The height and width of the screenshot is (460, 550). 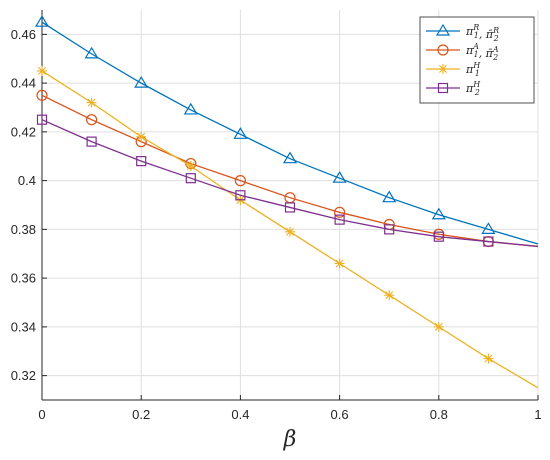 I want to click on x-tick-label: 0.8, so click(x=439, y=414).